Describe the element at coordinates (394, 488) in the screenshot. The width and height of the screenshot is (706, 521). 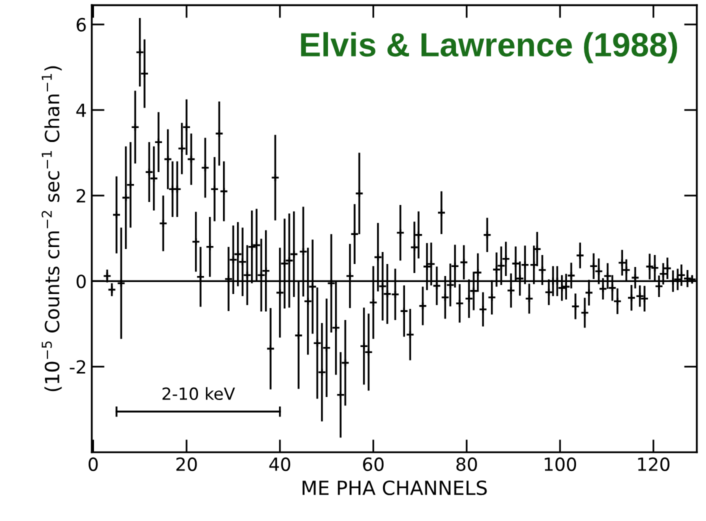
I see `x-axis-title: ME PHA CHANNELS` at that location.